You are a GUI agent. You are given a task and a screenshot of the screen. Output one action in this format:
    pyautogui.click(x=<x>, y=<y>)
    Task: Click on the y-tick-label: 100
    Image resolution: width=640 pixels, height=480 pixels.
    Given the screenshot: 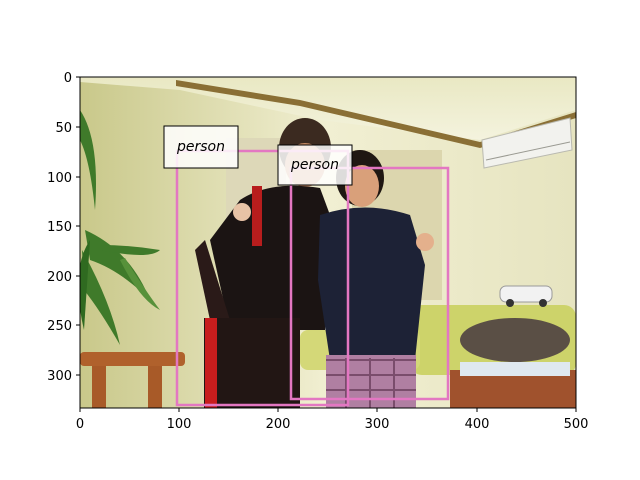 What is the action you would take?
    pyautogui.click(x=59, y=178)
    